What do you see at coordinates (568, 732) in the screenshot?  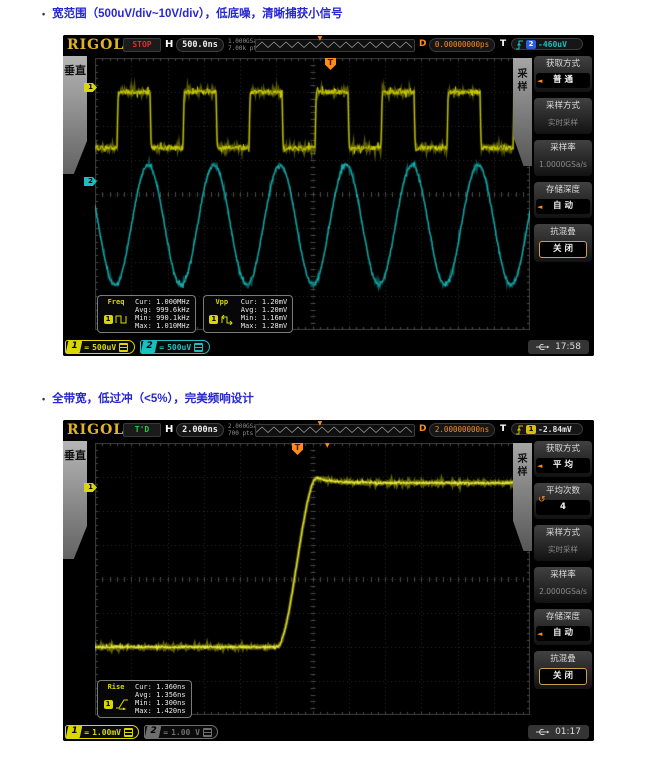 I see `clock-time: 01:17` at bounding box center [568, 732].